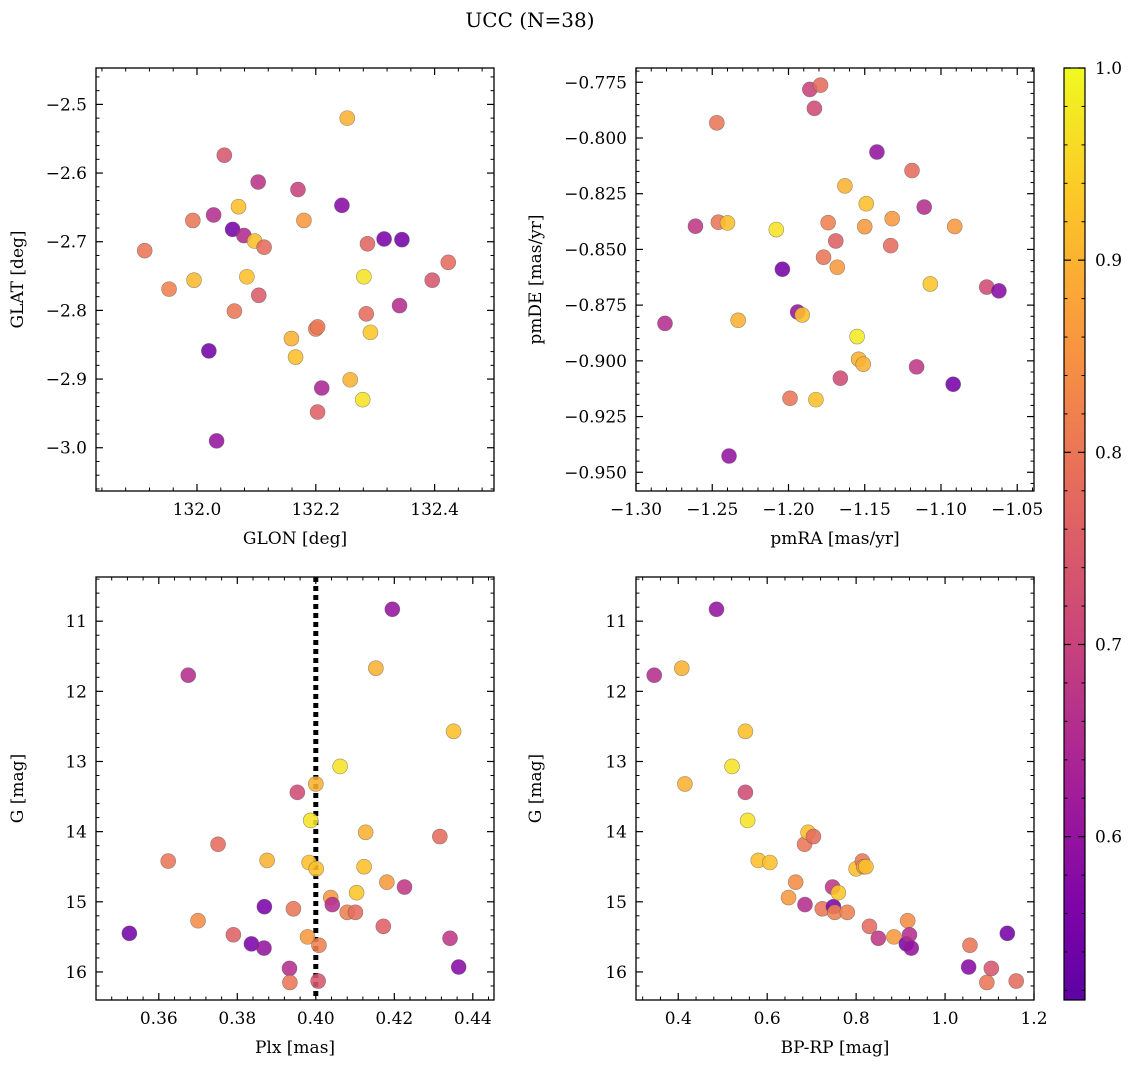  I want to click on colorbar-tick-label: 0.8, so click(1108, 453).